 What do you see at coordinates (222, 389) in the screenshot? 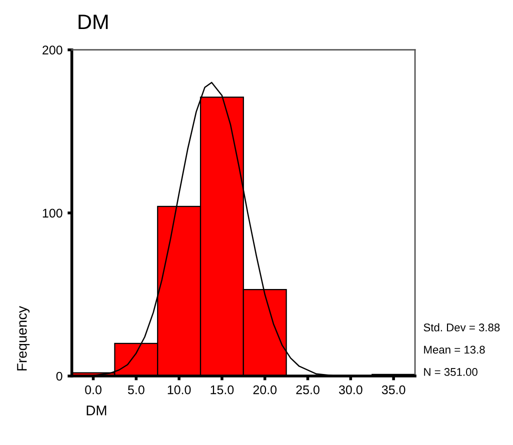
I see `x-tick-label: 15.0` at bounding box center [222, 389].